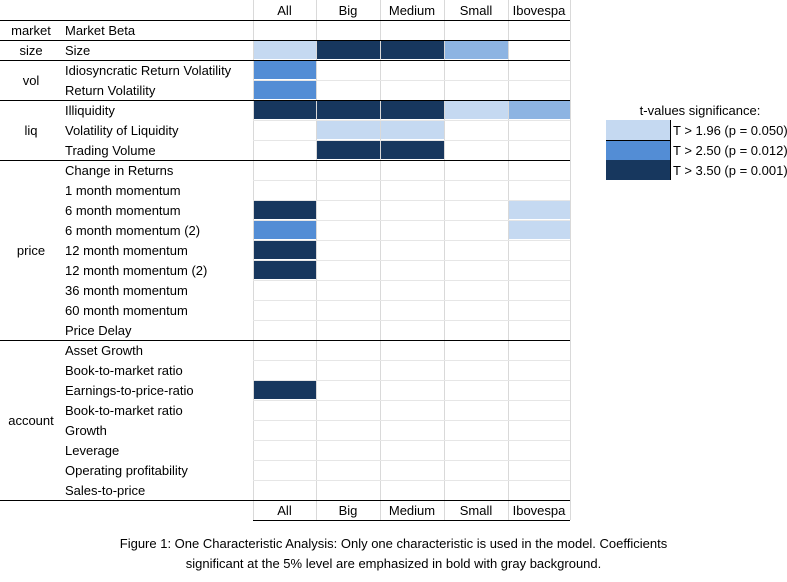 This screenshot has width=787, height=582. Describe the element at coordinates (136, 270) in the screenshot. I see `row-label: 12 month momentum (2)` at that location.